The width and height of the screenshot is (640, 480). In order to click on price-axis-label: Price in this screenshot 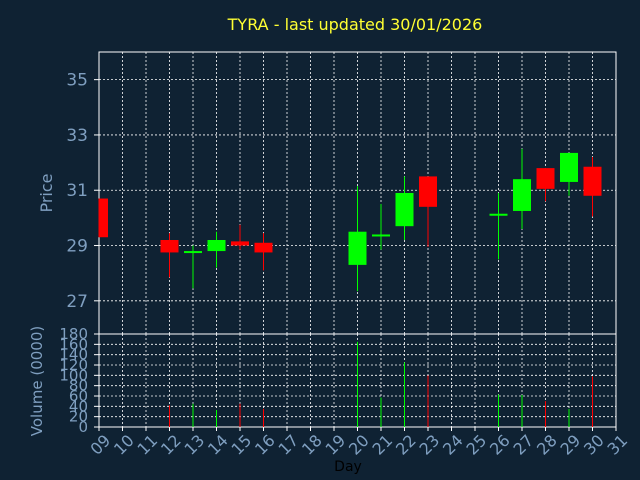, I will do `click(46, 192)`.